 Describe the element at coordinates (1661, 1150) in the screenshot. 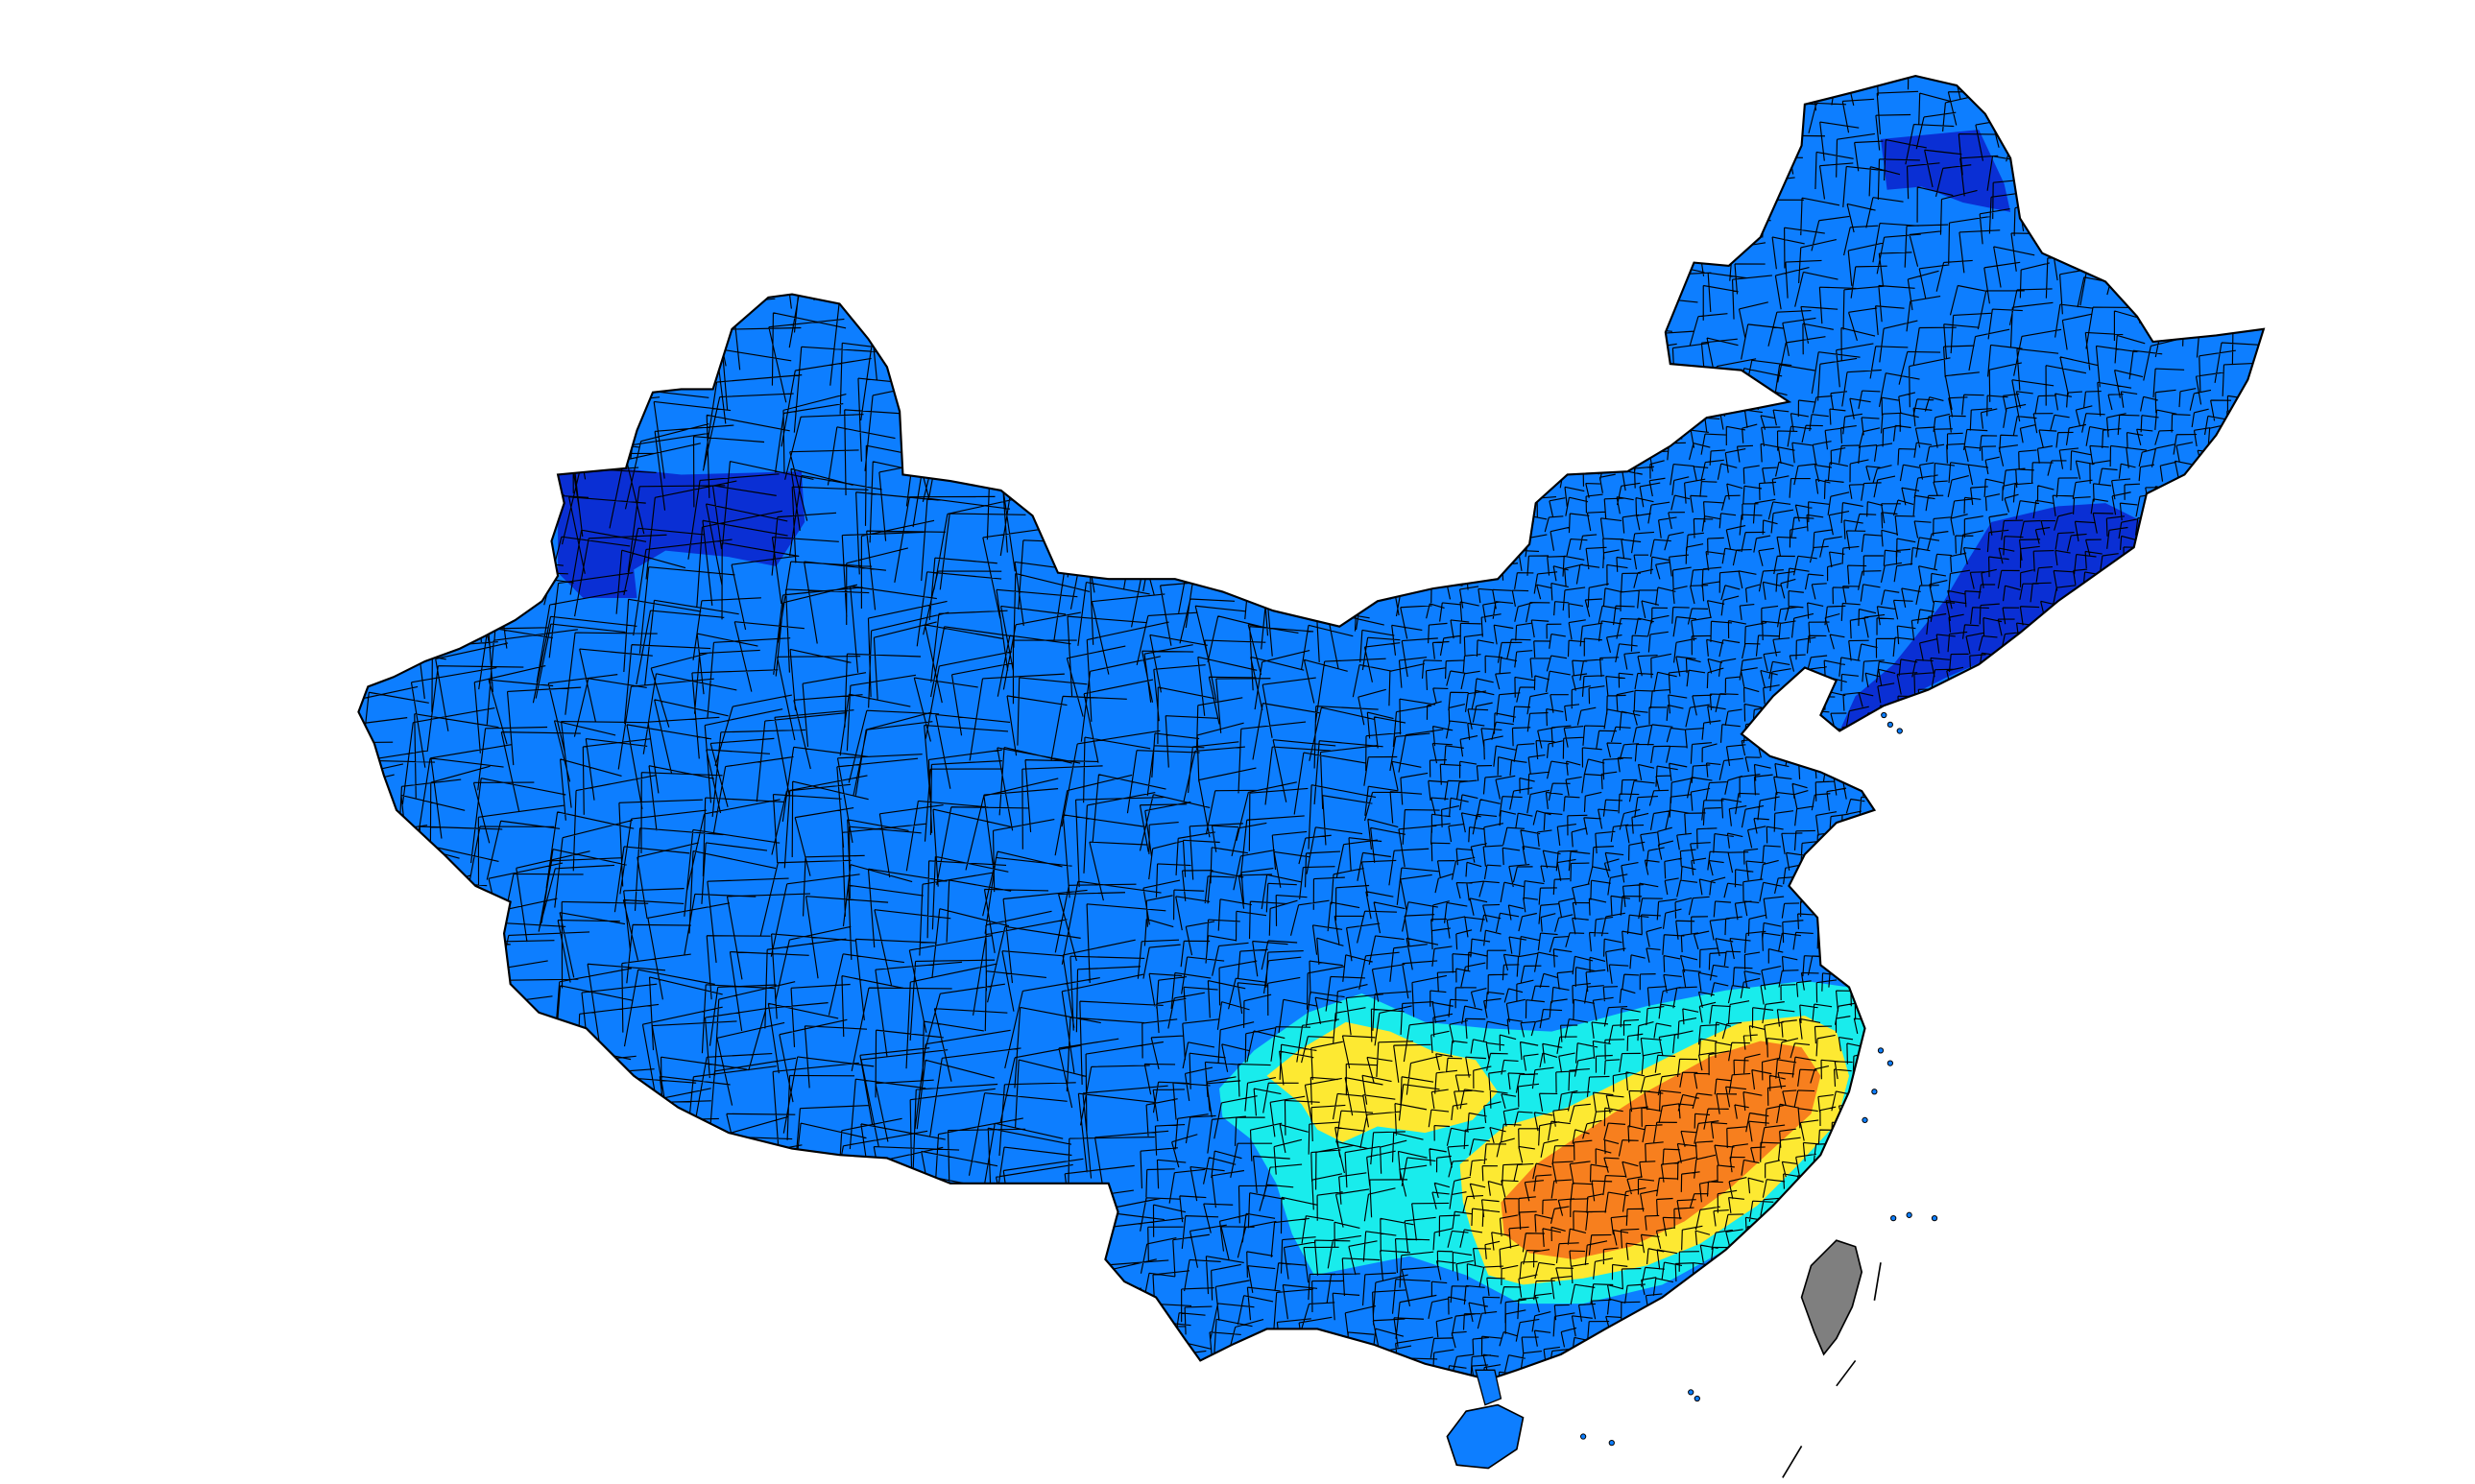

I see `orange-zone-core` at that location.